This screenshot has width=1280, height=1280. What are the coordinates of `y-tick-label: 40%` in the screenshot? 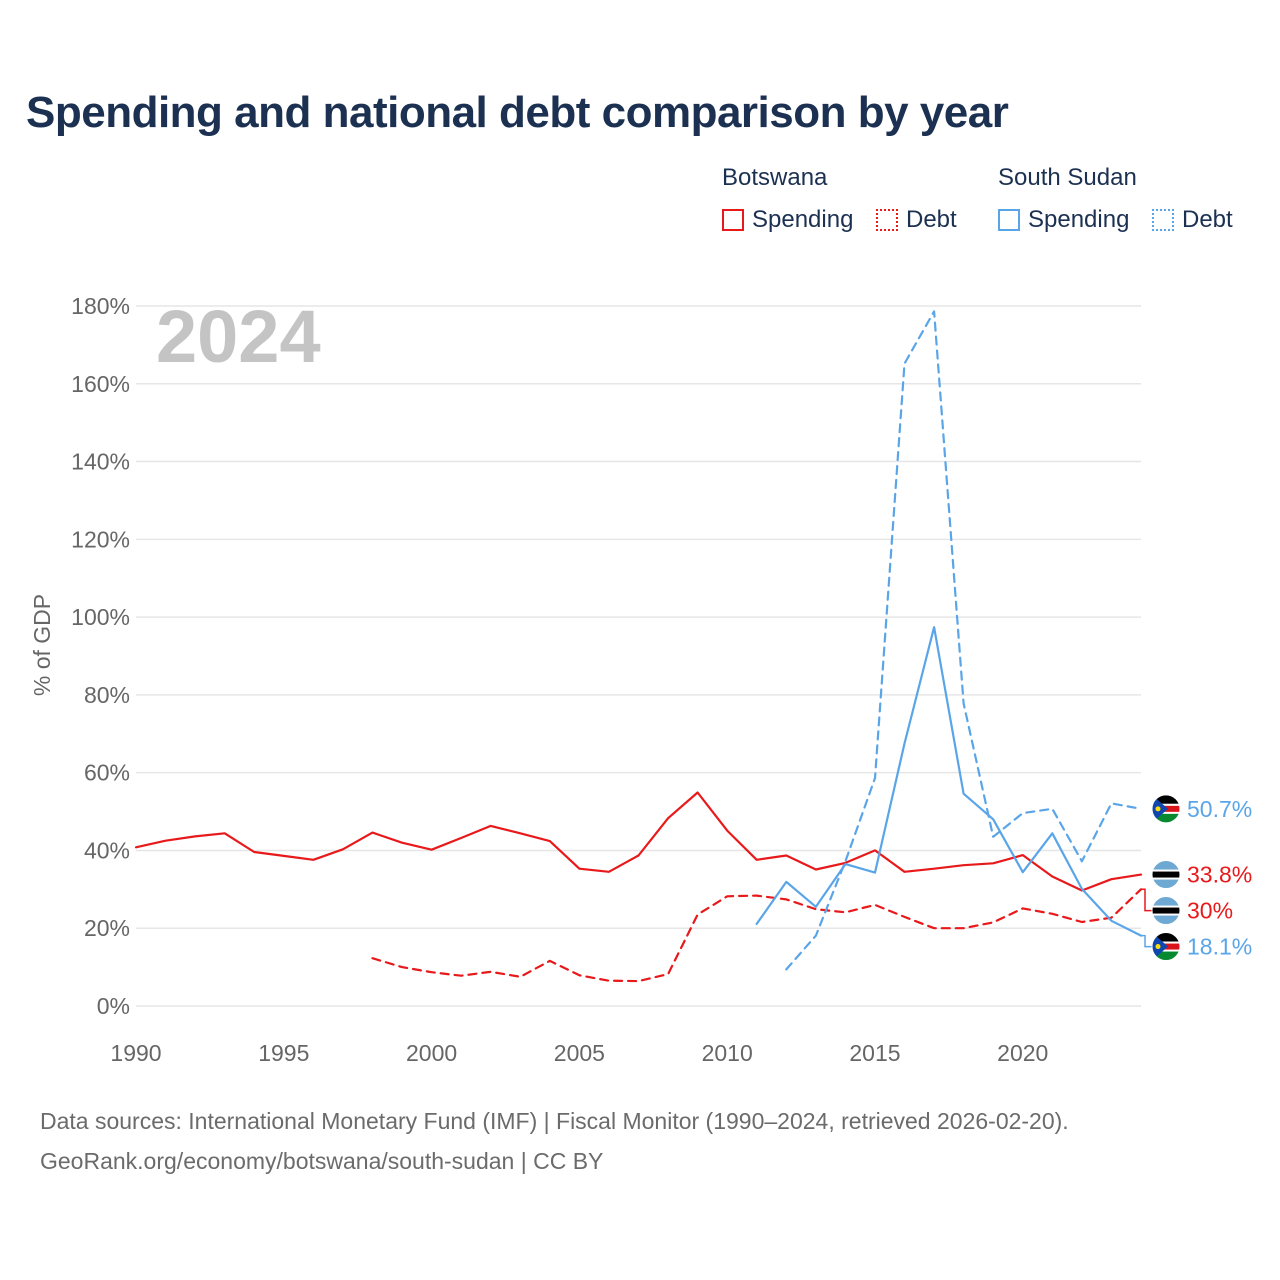 It's located at (107, 850).